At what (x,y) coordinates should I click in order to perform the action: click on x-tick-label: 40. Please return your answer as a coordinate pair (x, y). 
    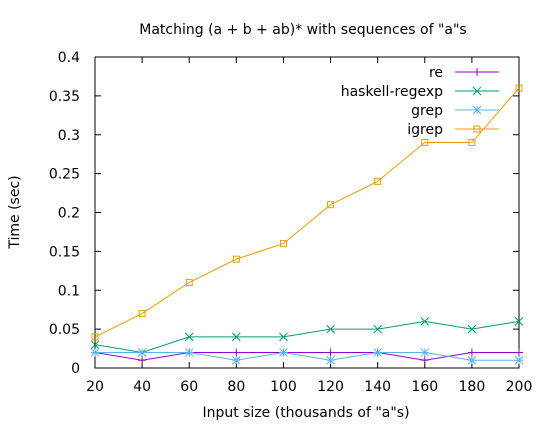
    Looking at the image, I should click on (142, 387).